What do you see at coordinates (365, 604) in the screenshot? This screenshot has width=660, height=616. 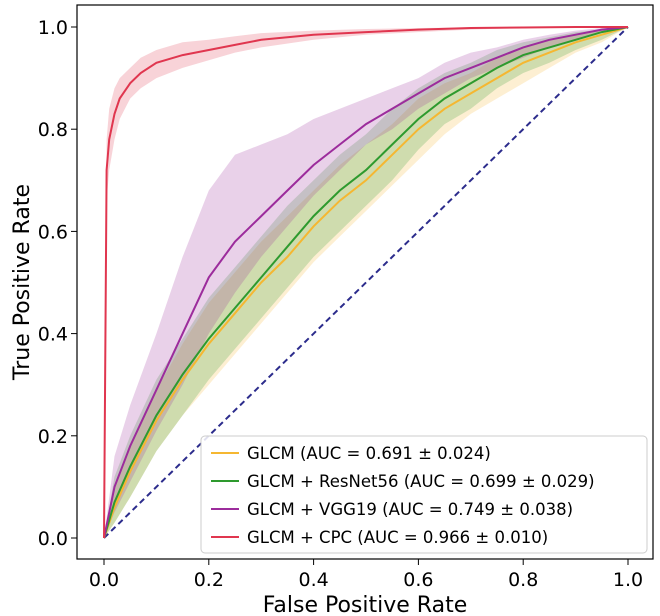 I see `x-axis-label: False Positive Rate` at bounding box center [365, 604].